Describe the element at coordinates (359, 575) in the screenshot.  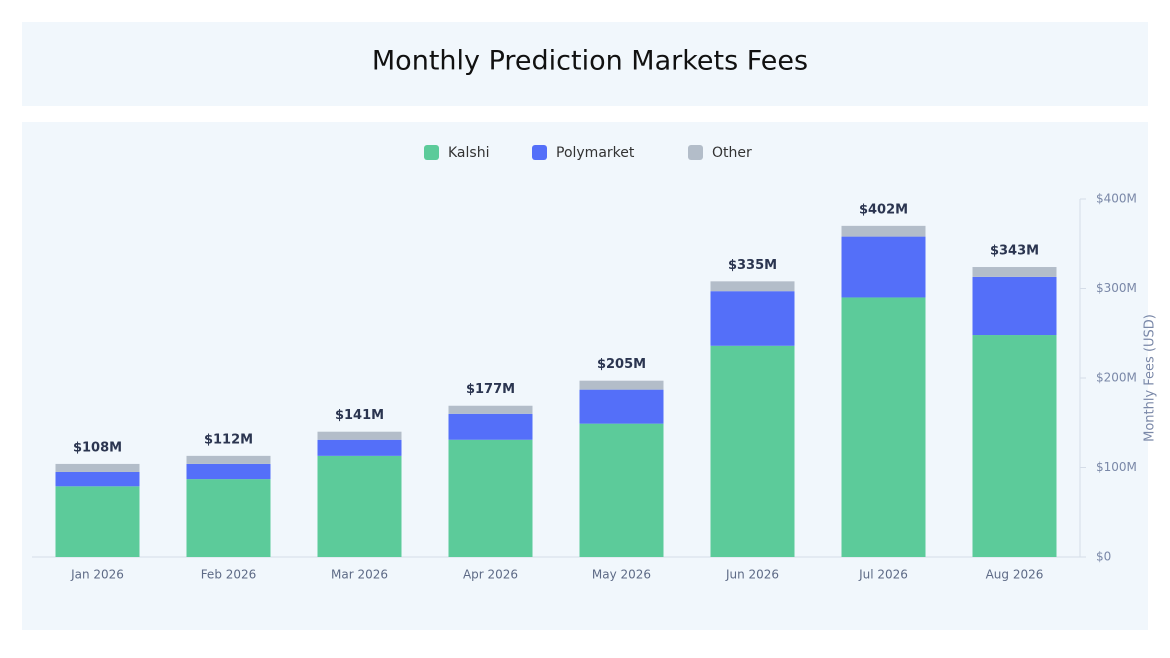
I see `x-tick-label: Mar 2026` at that location.